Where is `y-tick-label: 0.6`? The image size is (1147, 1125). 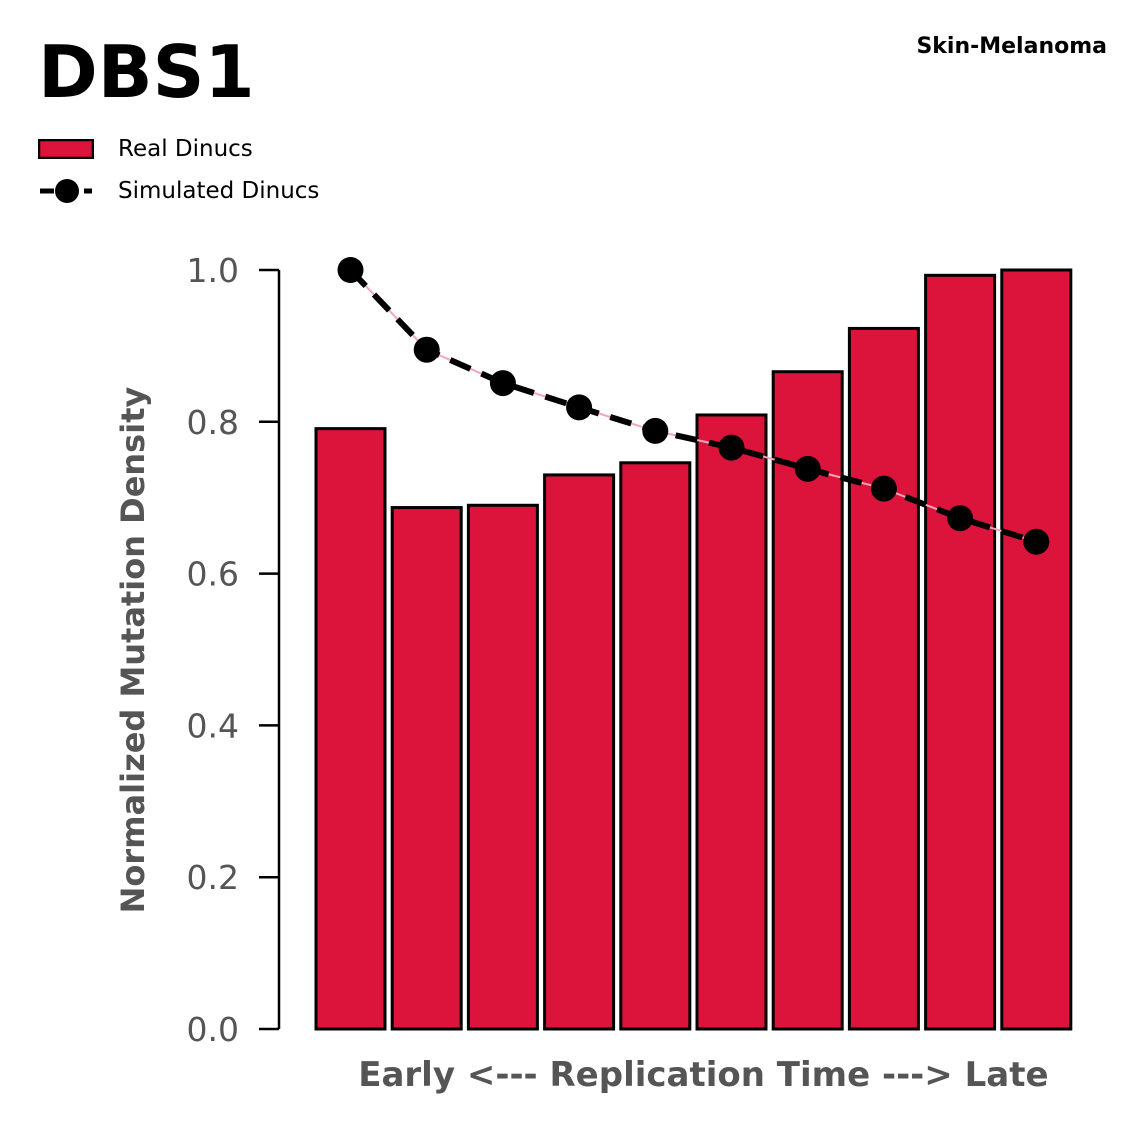 y-tick-label: 0.6 is located at coordinates (213, 574).